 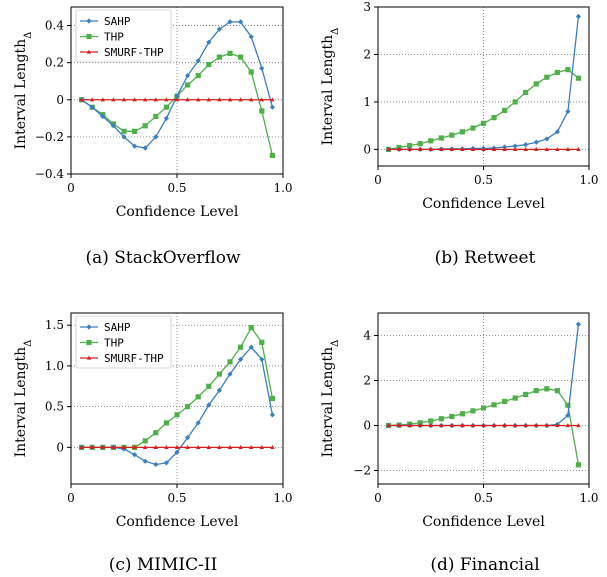 I want to click on panel-caption: (a) StackOverflow, so click(x=163, y=258).